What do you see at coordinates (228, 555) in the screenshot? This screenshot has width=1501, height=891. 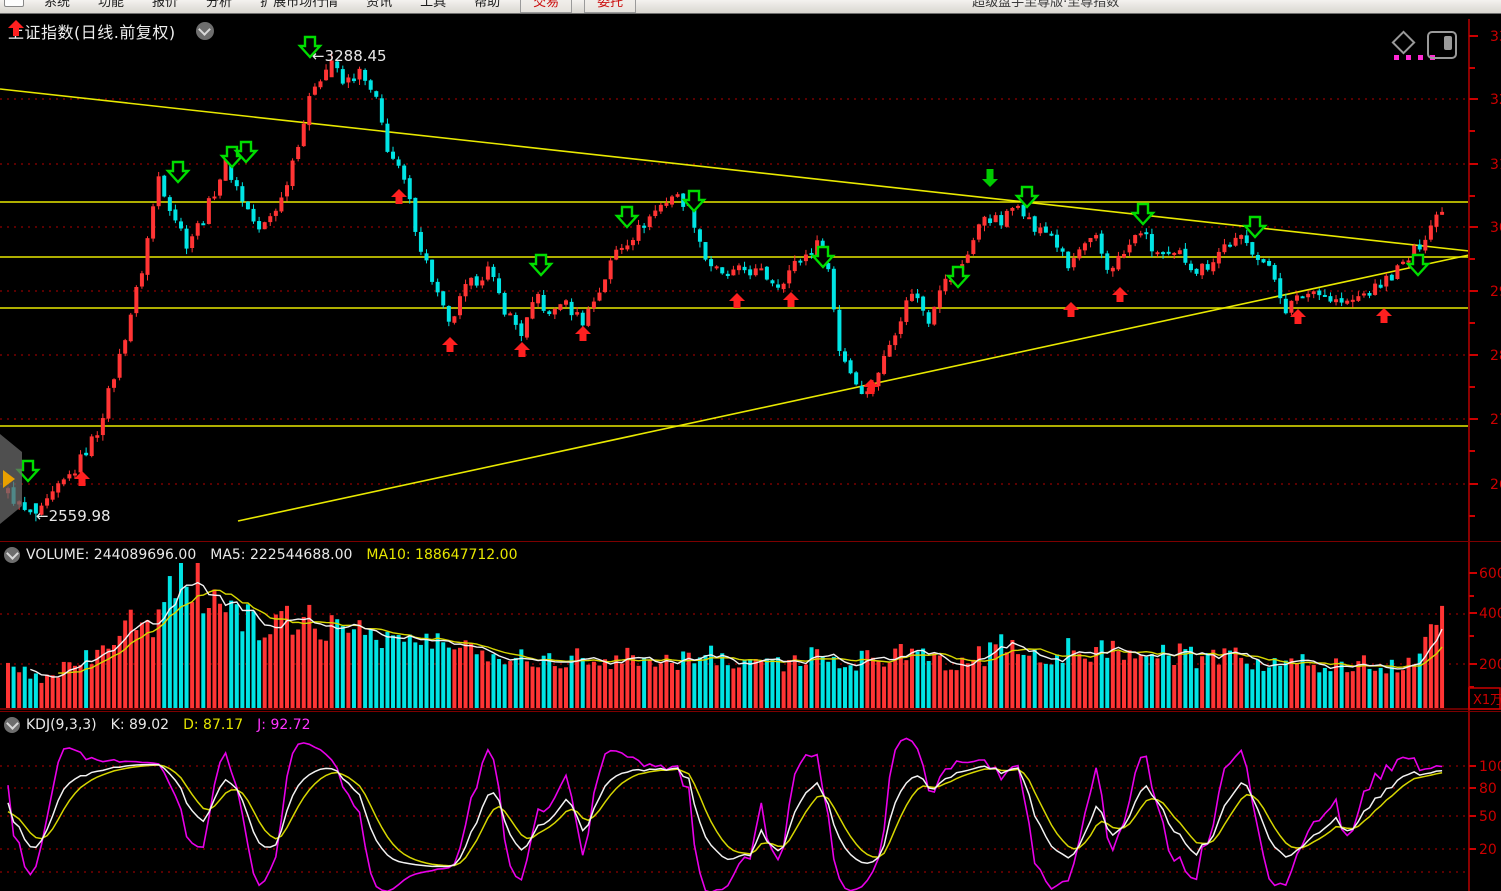 I see `ma5-label: MA5:` at bounding box center [228, 555].